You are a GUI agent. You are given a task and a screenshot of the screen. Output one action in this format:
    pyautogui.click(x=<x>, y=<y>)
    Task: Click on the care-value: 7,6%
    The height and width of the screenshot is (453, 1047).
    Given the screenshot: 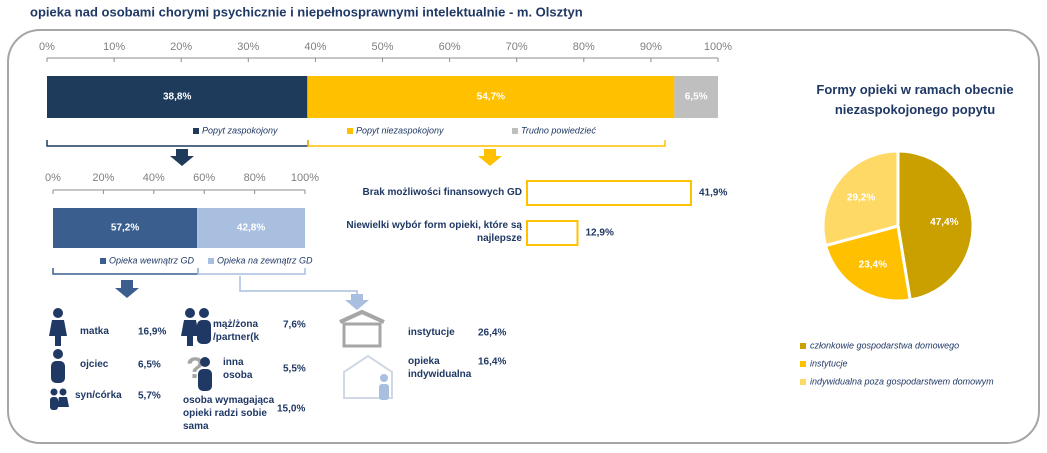 What is the action you would take?
    pyautogui.click(x=294, y=325)
    